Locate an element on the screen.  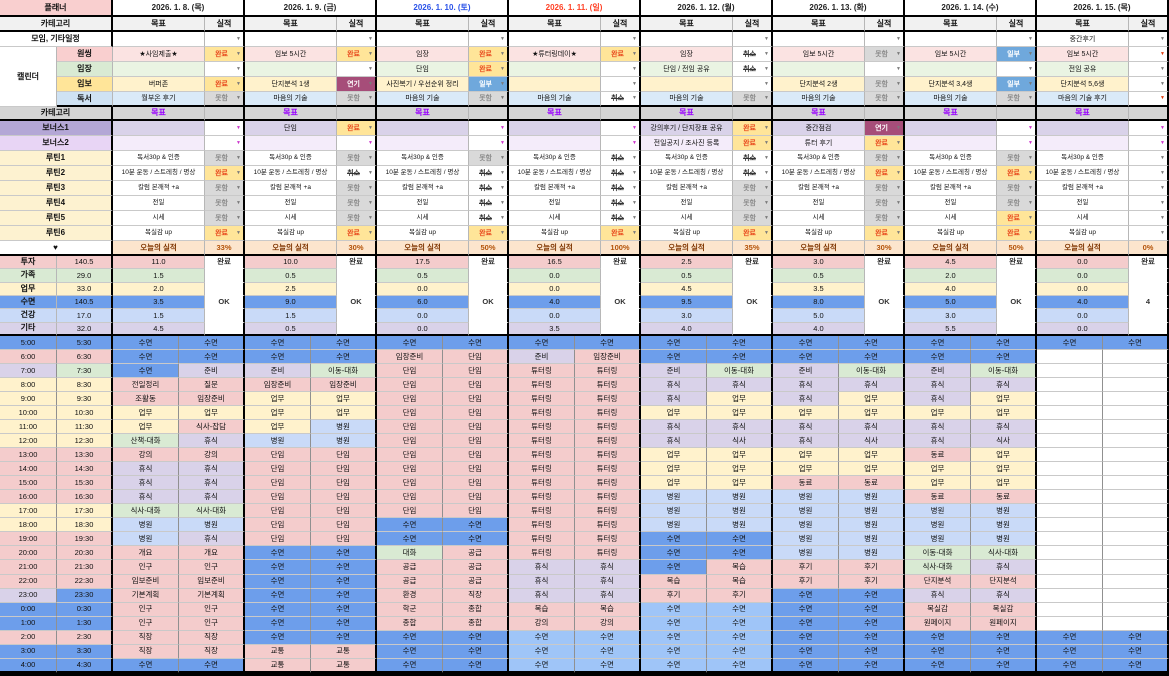
schedule-activity-cell: 질문 is located at coordinates (212, 385).